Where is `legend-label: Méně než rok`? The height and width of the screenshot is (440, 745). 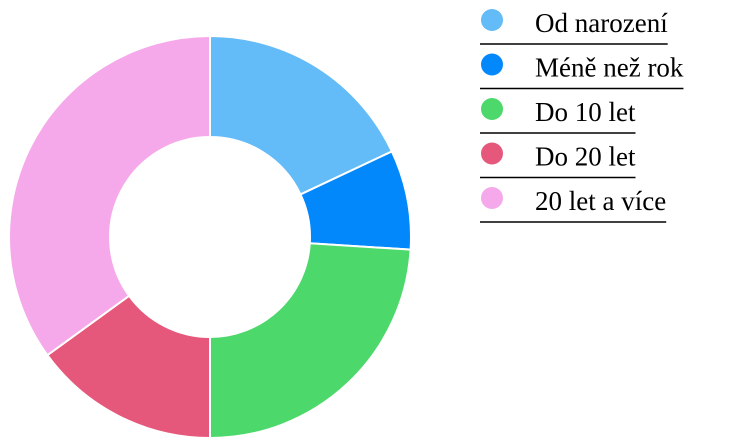 legend-label: Méně než rok is located at coordinates (609, 68).